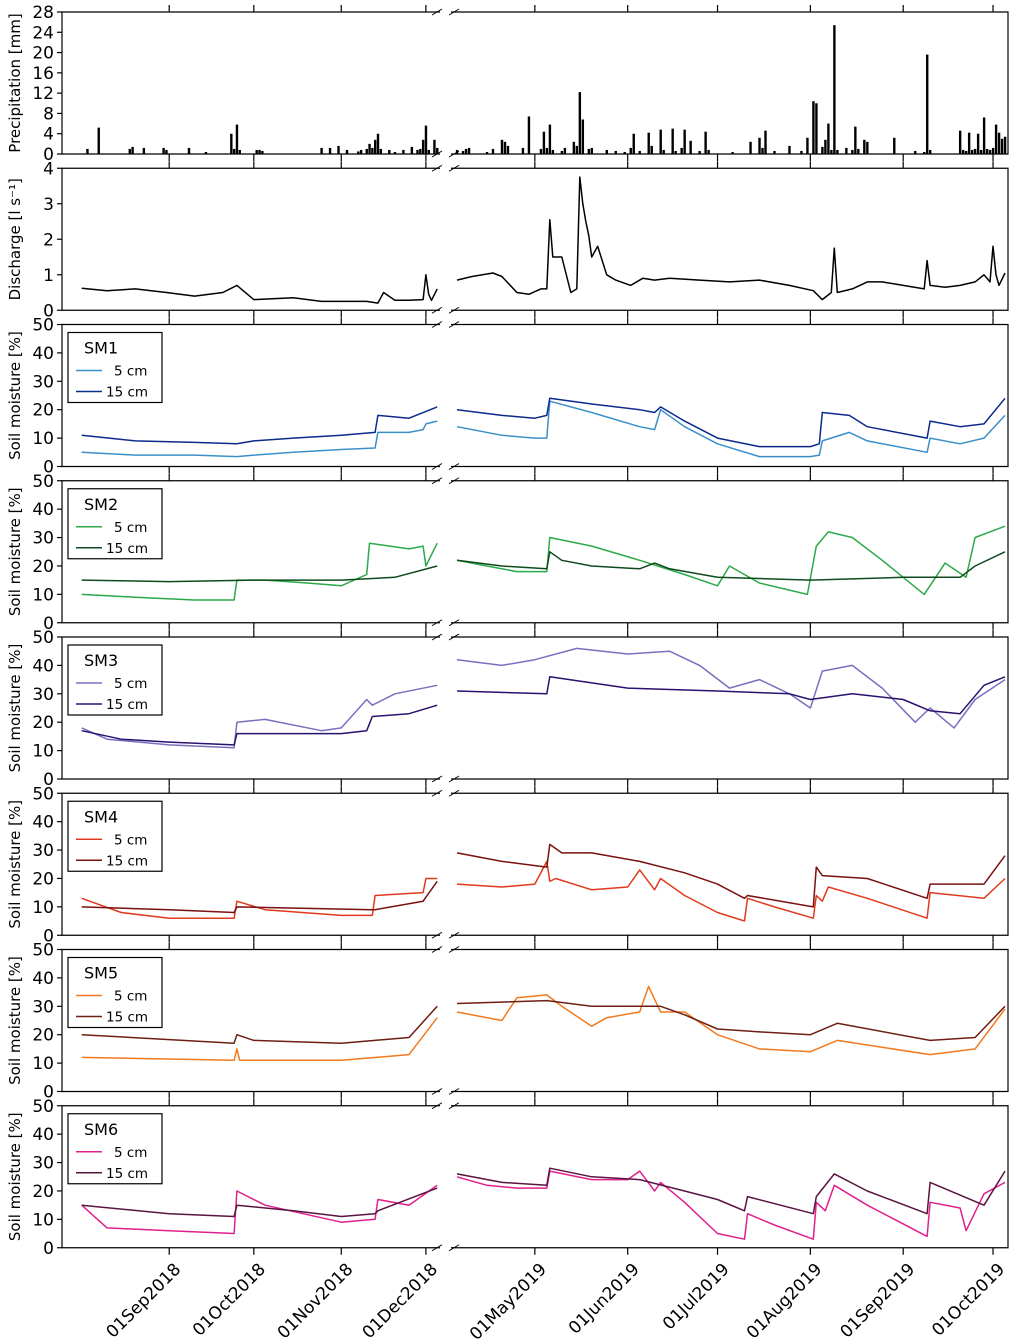  Describe the element at coordinates (535, 864) in the screenshot. I see `axes-frame` at that location.